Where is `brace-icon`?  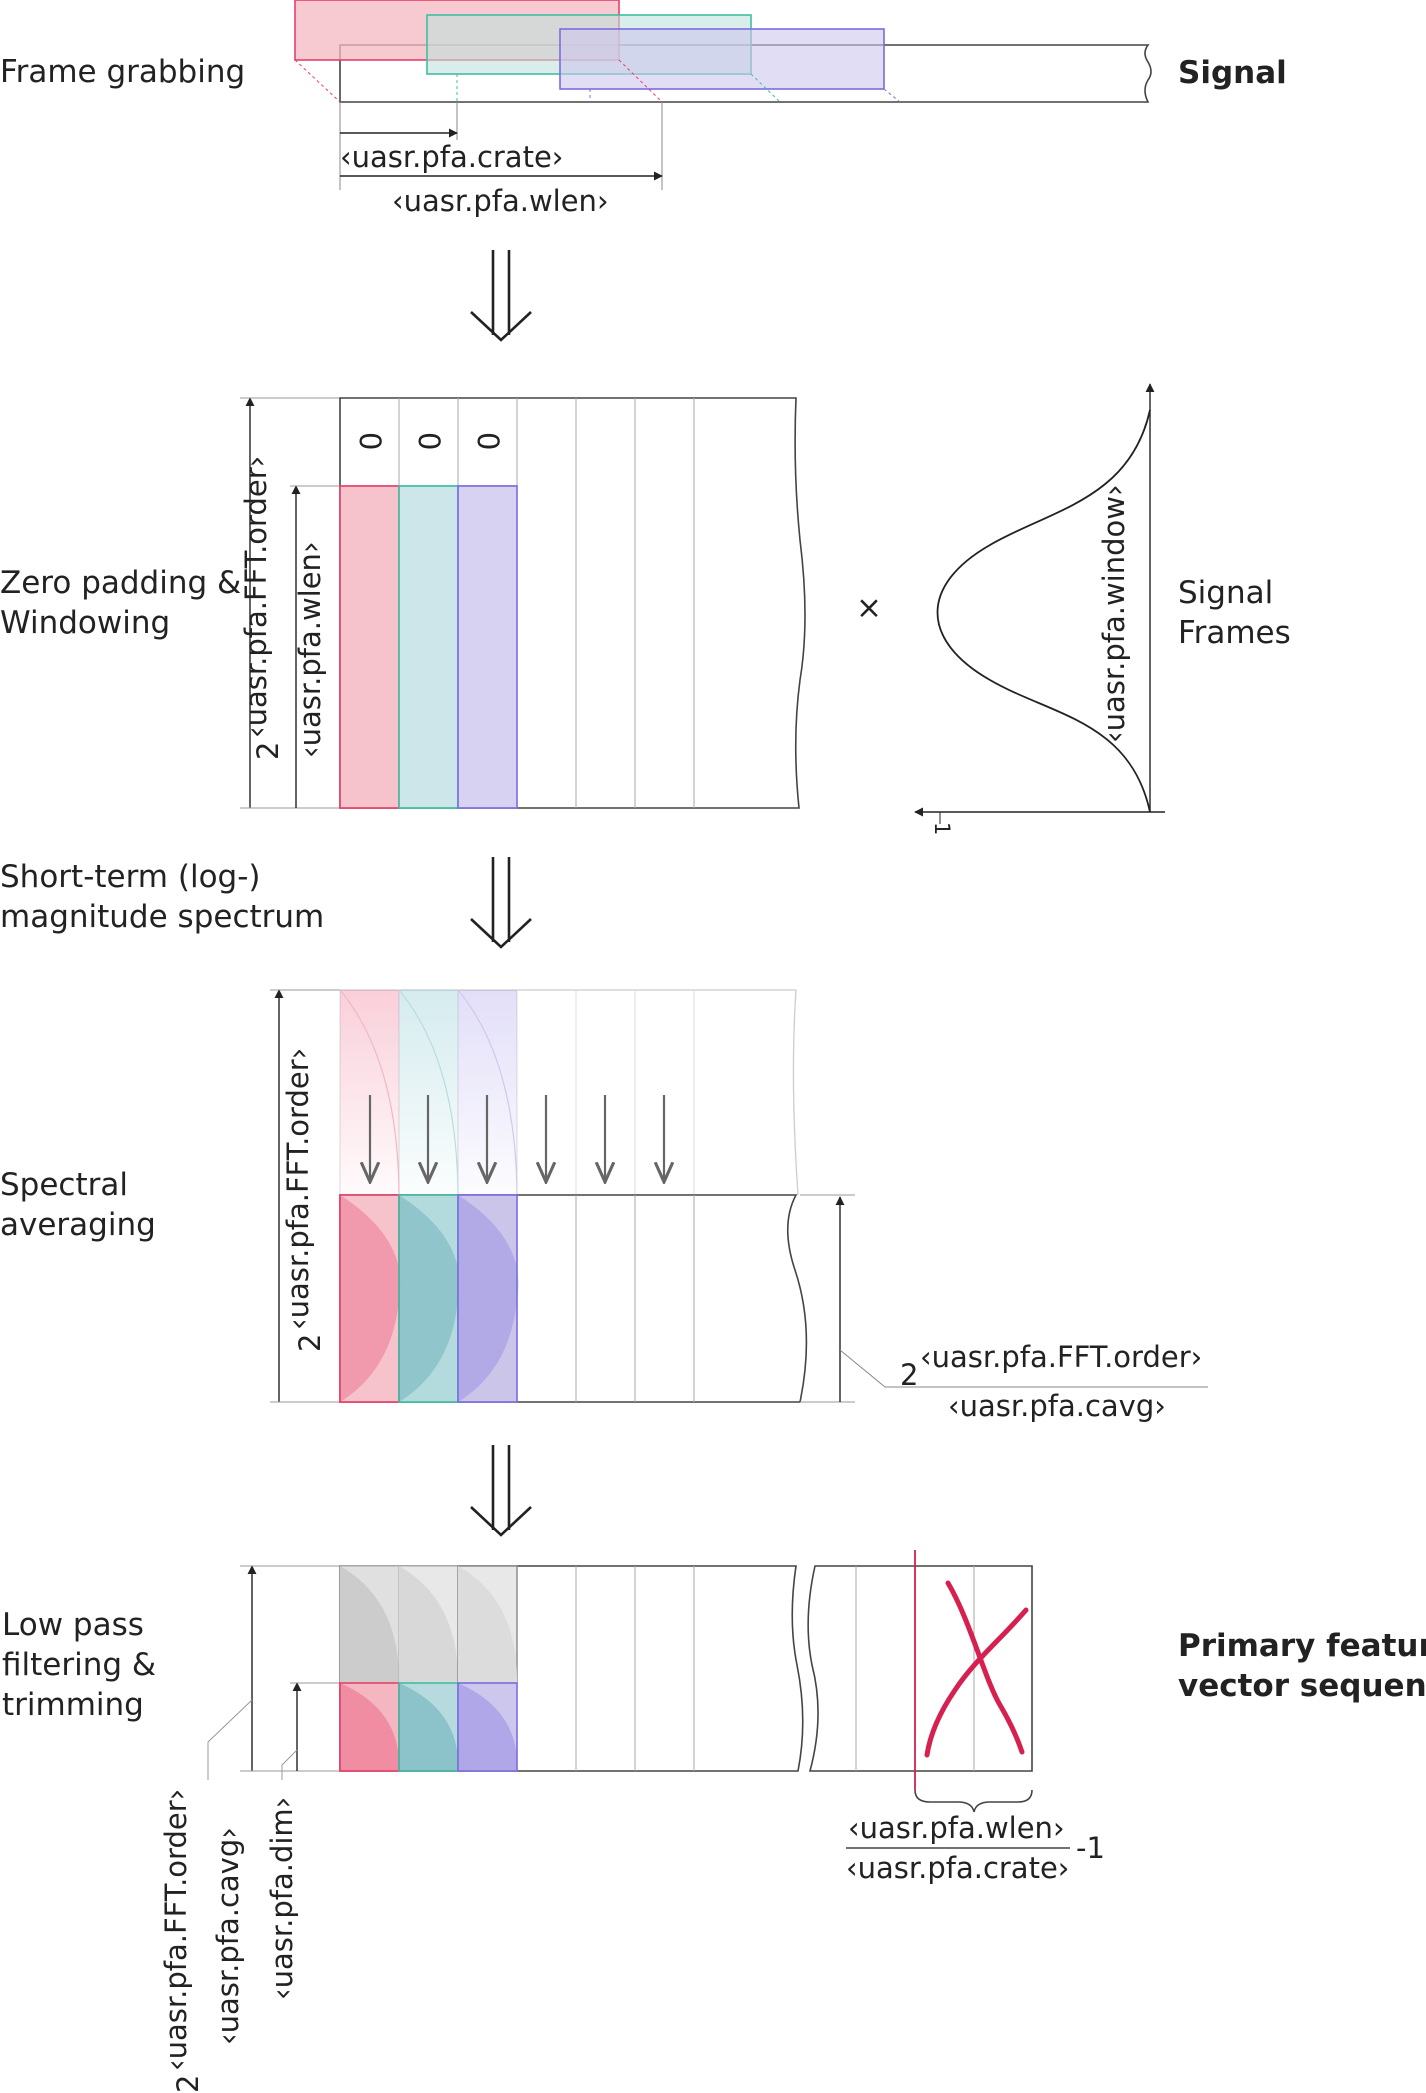
brace-icon is located at coordinates (973, 1801).